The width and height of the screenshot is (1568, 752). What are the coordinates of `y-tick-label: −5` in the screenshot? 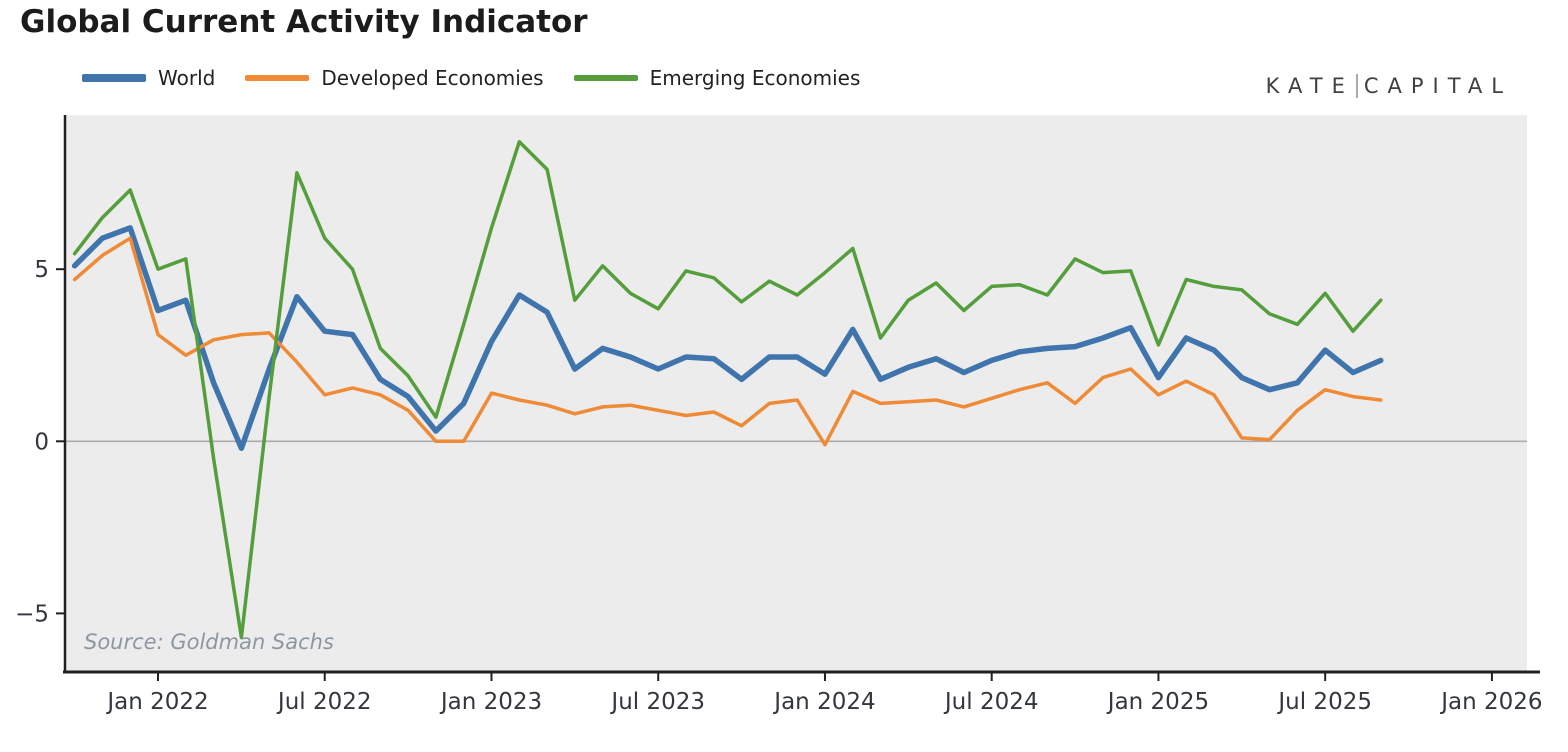 It's located at (32, 614).